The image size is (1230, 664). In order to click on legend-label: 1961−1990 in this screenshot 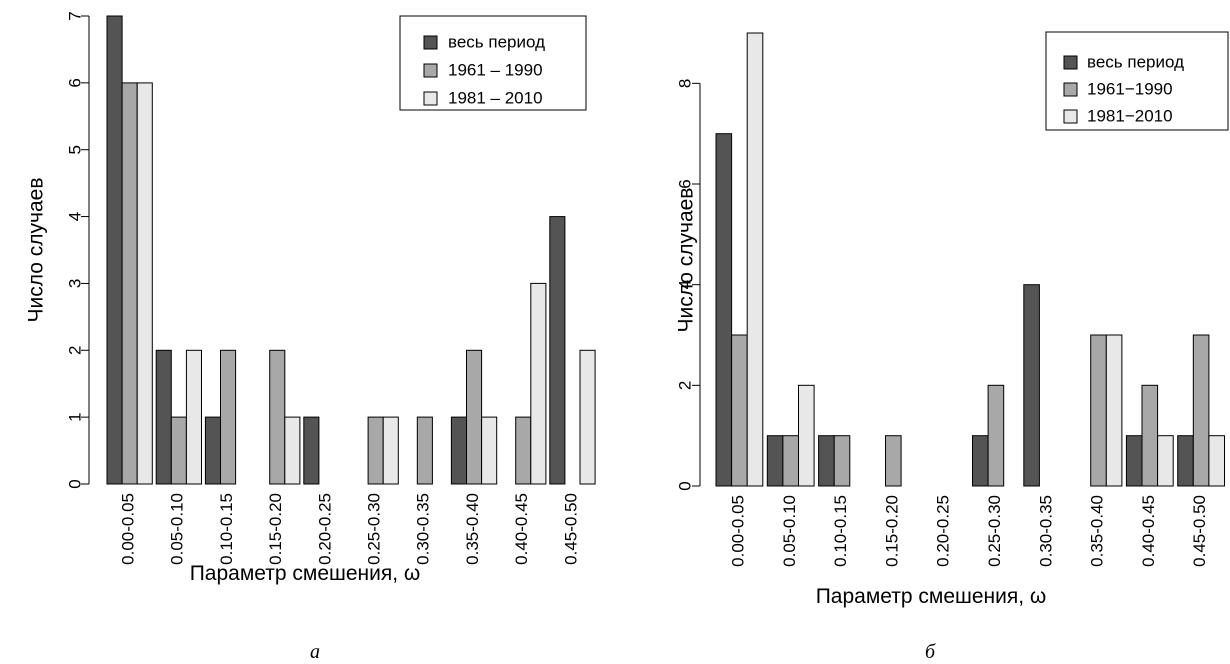, I will do `click(1130, 88)`.